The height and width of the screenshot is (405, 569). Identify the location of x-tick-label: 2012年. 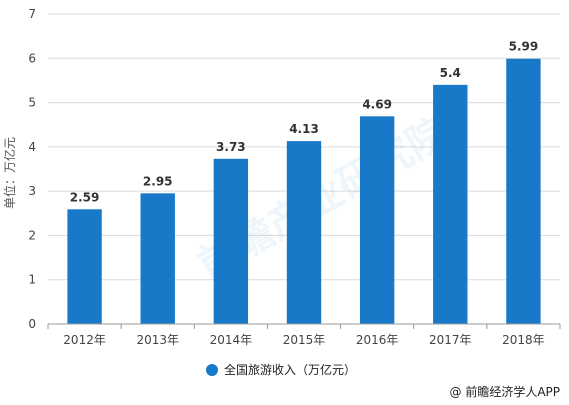
(84, 340).